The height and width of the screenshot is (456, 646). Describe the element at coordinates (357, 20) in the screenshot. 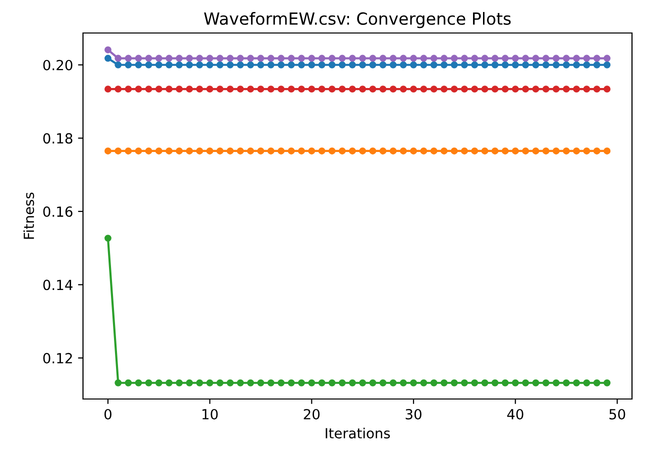

I see `chart-title: WaveformEW.csv: Convergence Plots` at that location.